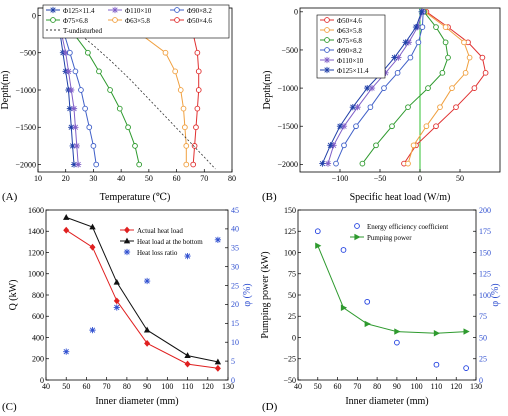  Describe the element at coordinates (287, 126) in the screenshot. I see `y-tick-label: −1500` at that location.